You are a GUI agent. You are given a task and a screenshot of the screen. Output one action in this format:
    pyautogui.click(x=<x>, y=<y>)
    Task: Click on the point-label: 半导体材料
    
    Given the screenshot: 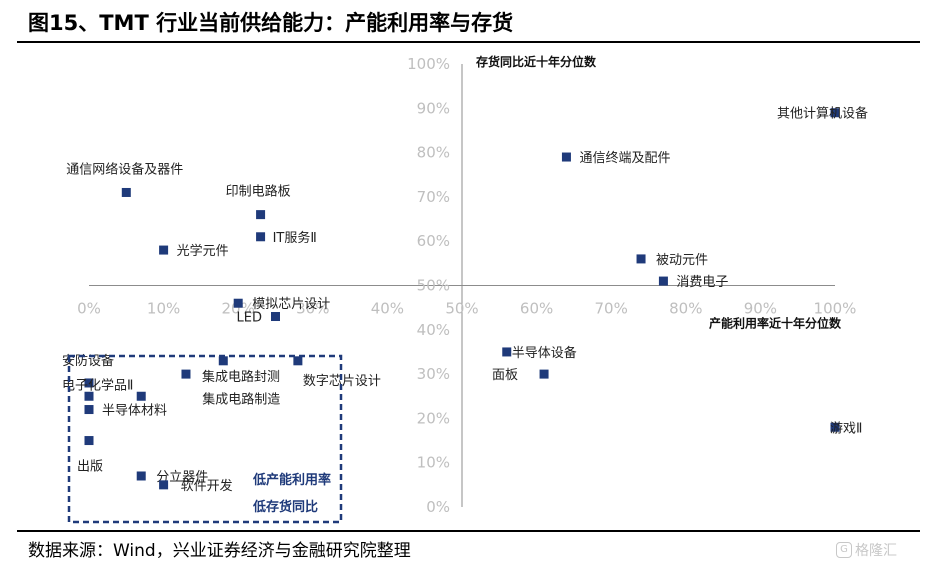 What is the action you would take?
    pyautogui.click(x=134, y=411)
    